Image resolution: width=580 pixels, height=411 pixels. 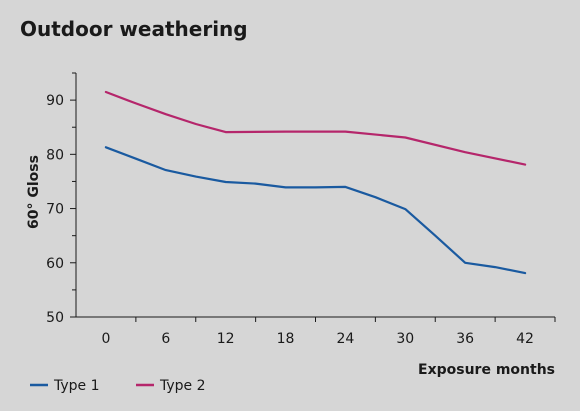 What do you see at coordinates (405, 339) in the screenshot?
I see `x-tick-label: 30` at bounding box center [405, 339].